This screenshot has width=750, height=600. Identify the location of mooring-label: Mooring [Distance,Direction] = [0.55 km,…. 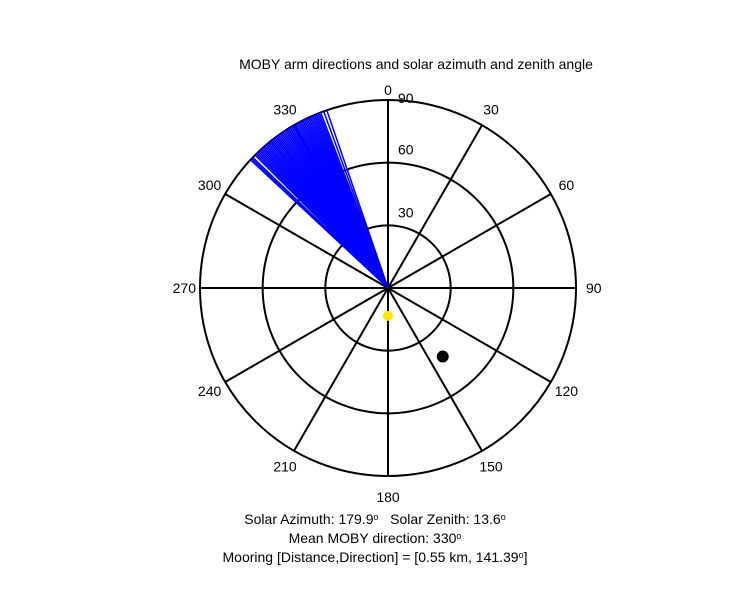
(370, 557).